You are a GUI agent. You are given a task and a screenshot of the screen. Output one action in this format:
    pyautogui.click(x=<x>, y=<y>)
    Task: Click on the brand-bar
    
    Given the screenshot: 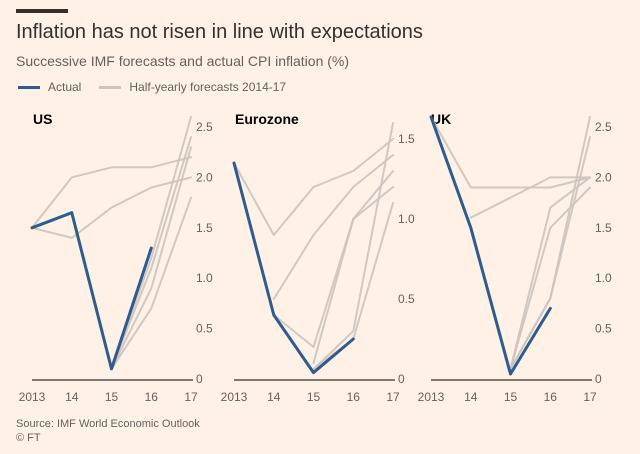 What is the action you would take?
    pyautogui.click(x=42, y=11)
    